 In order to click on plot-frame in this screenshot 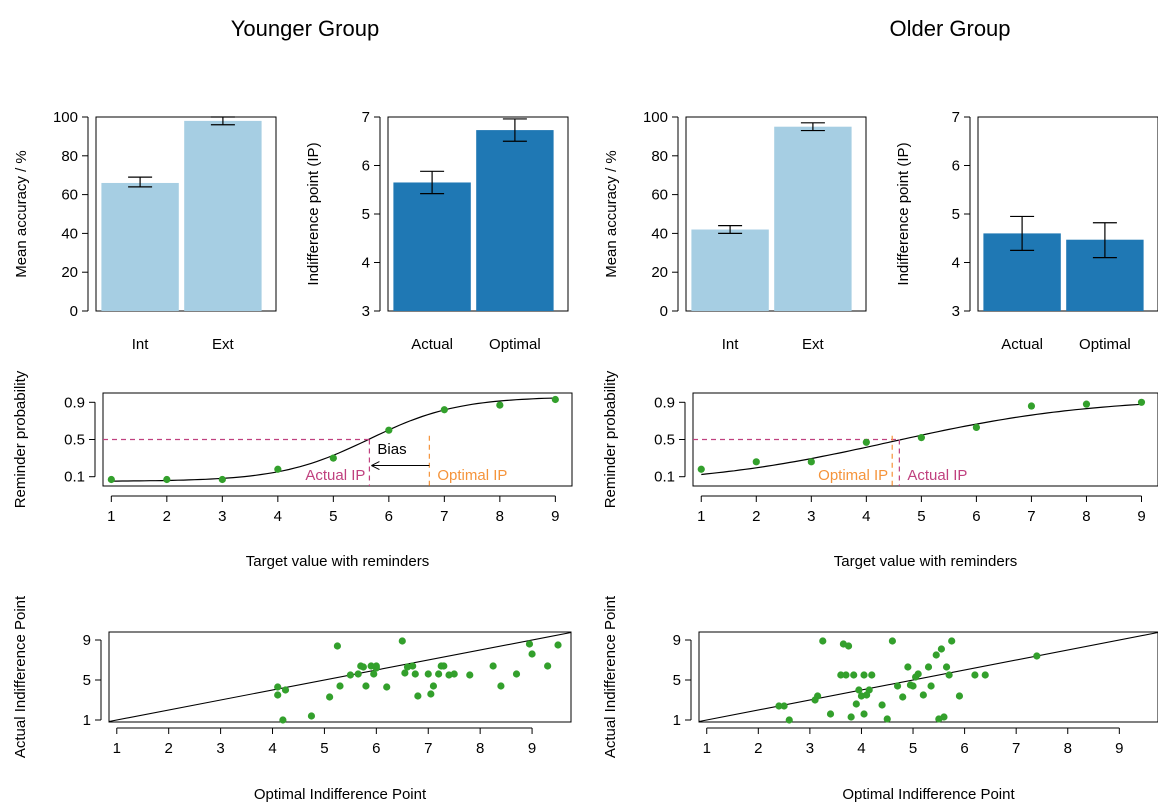, I will do `click(928, 677)`.